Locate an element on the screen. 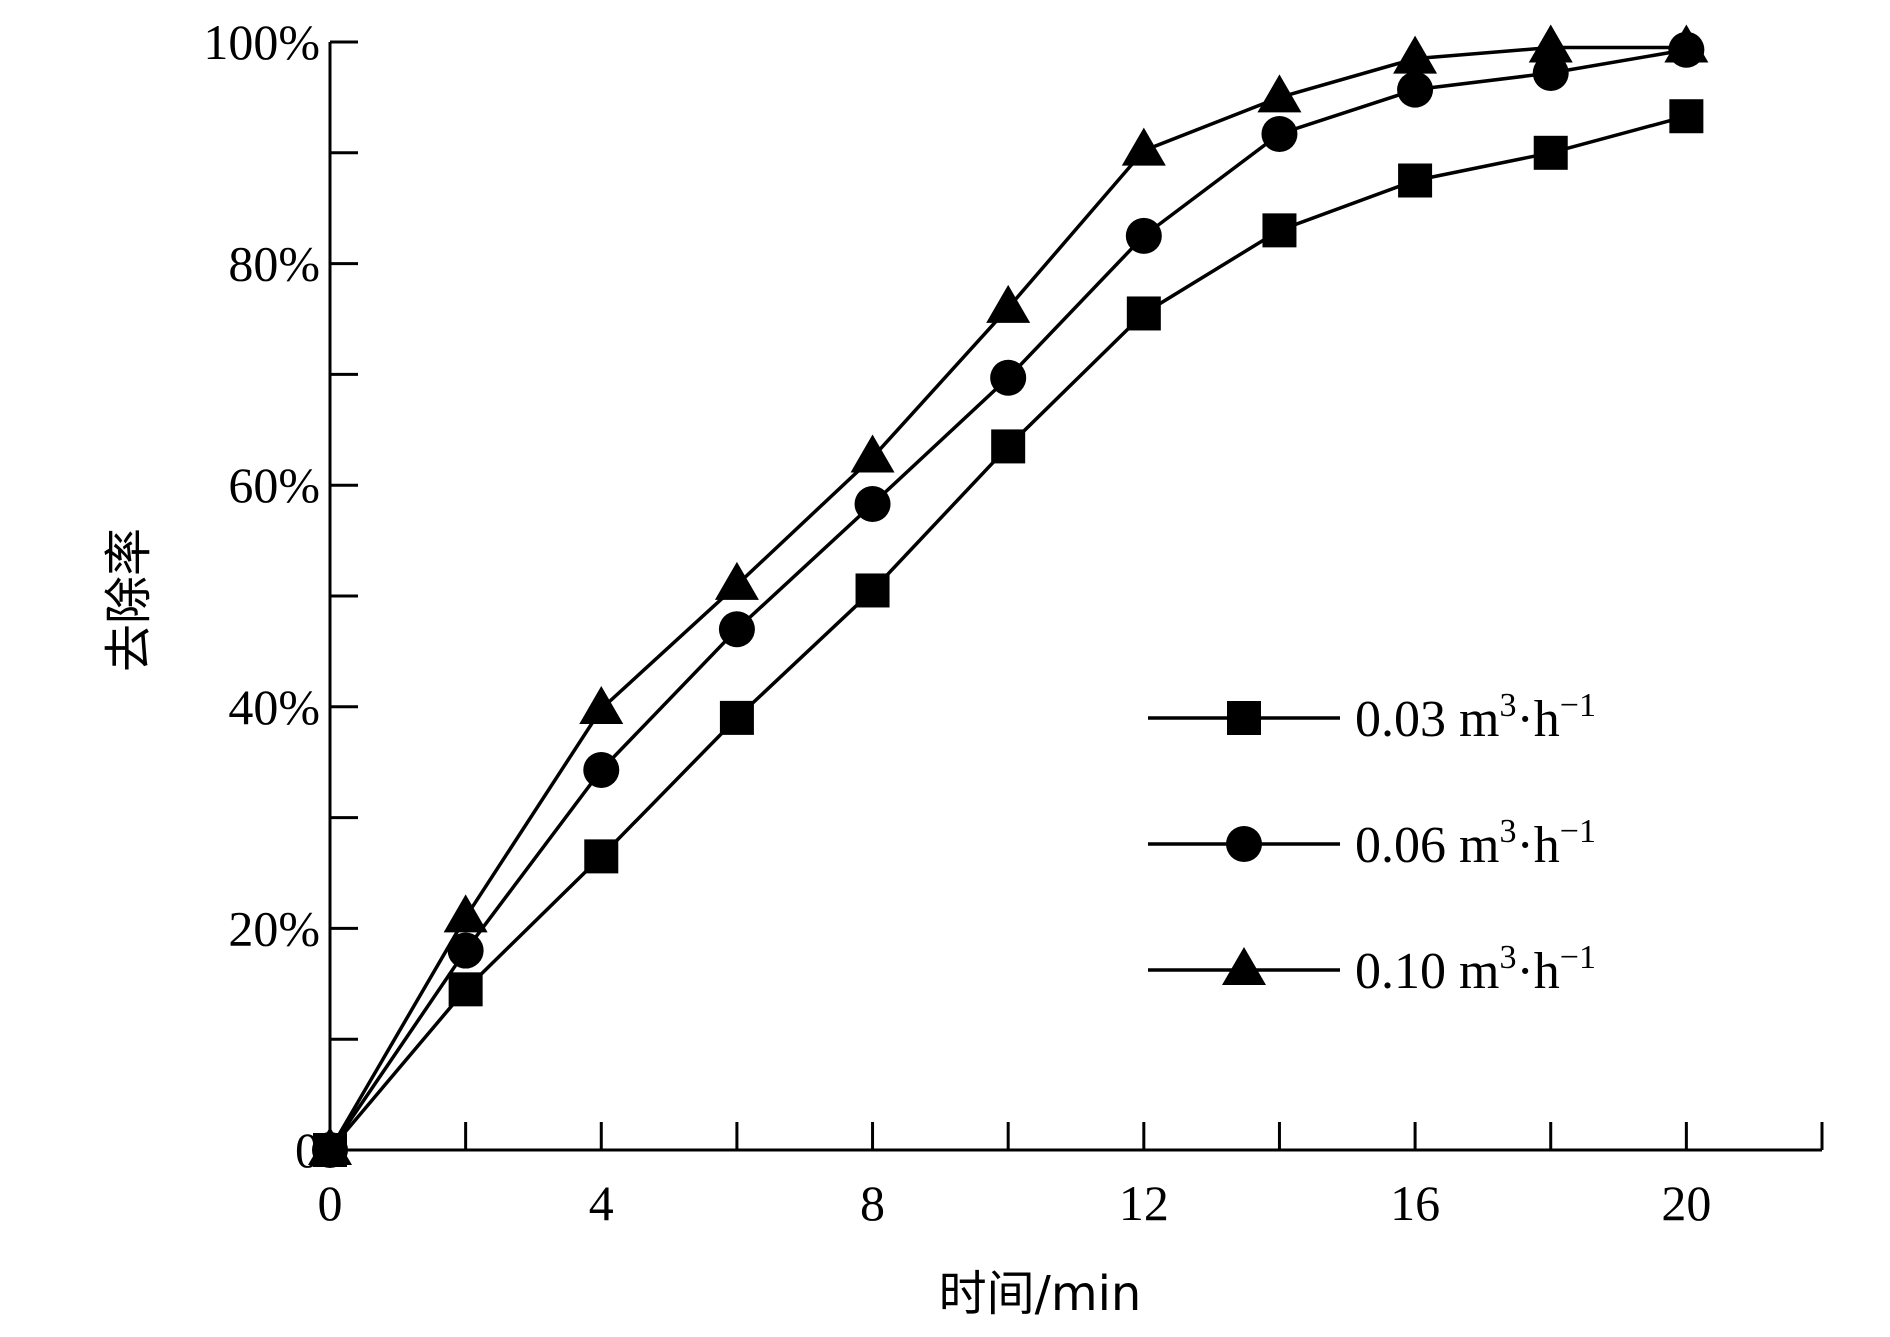  x-tick-label: 0 is located at coordinates (330, 1203).